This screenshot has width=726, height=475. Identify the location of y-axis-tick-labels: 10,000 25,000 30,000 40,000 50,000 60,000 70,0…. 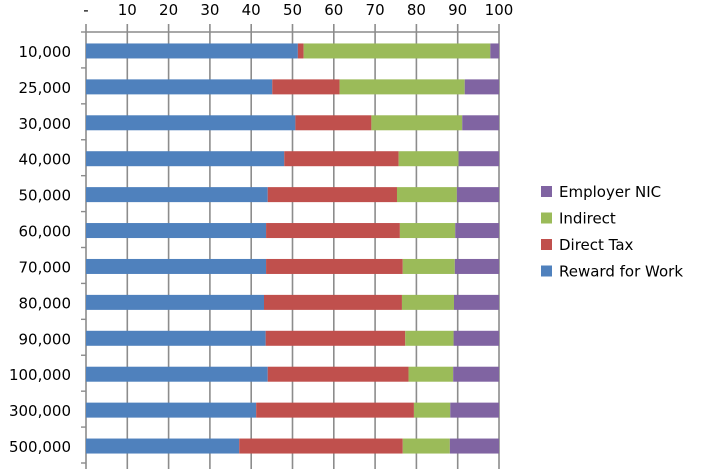
(40, 249).